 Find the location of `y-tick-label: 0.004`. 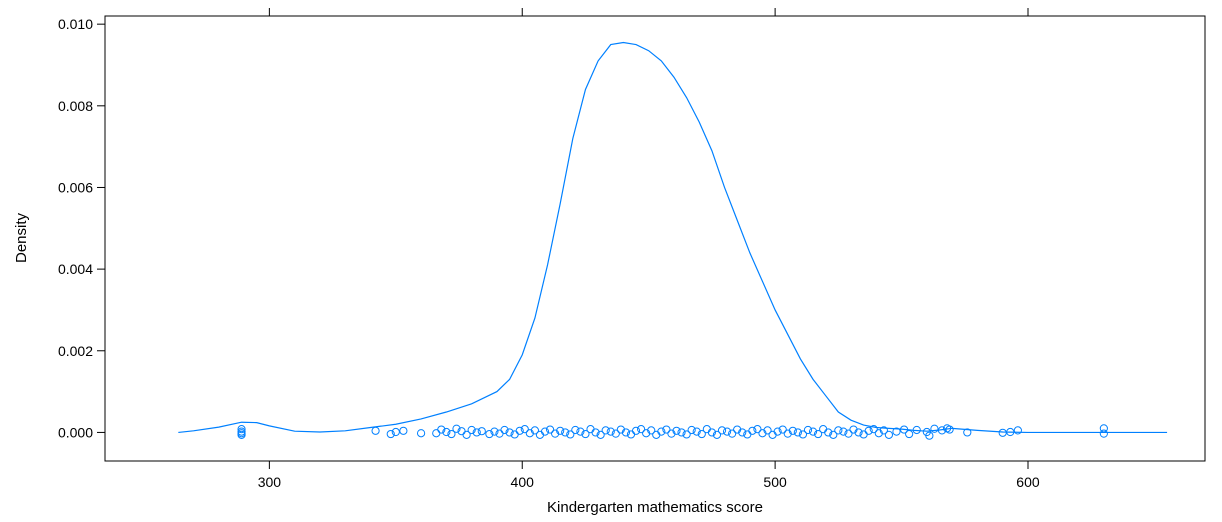

y-tick-label: 0.004 is located at coordinates (75, 269).